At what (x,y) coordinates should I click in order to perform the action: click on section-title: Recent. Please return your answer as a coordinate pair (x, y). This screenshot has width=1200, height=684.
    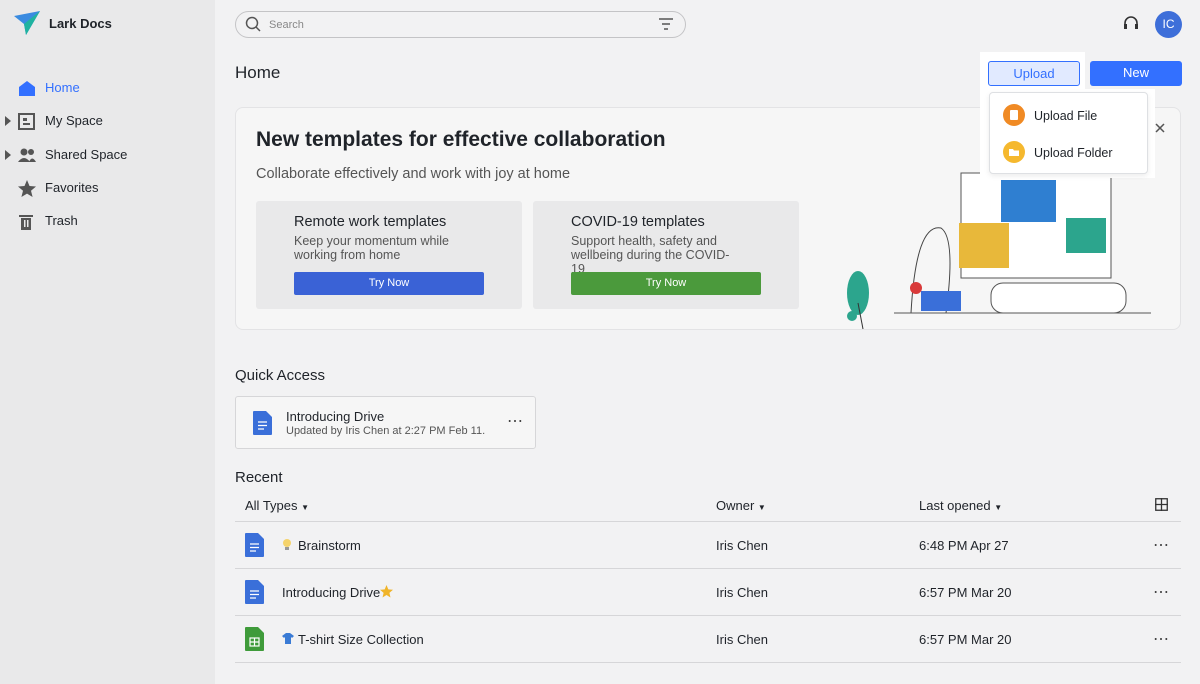
    Looking at the image, I should click on (259, 477).